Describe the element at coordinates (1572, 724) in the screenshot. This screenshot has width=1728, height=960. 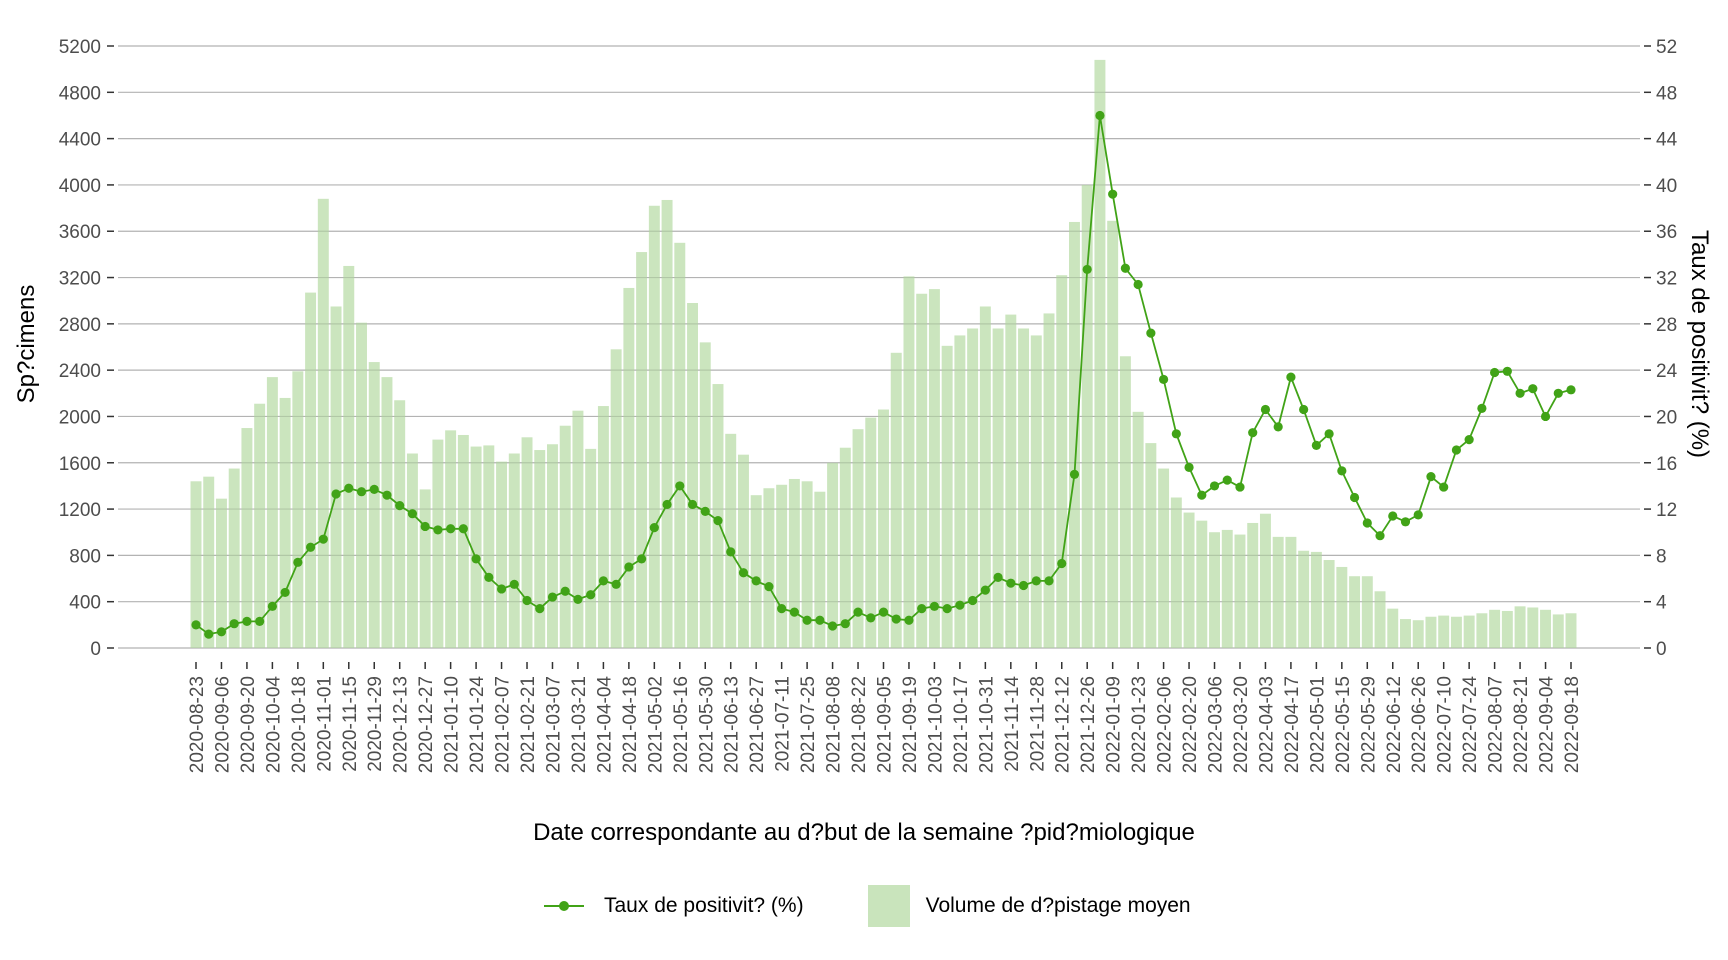
I see `x-tick-label: 2022-09-18` at that location.